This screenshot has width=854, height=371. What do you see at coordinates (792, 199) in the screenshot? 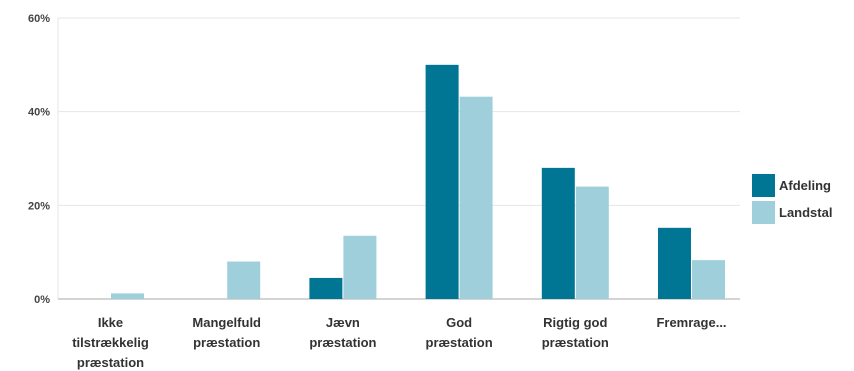
I see `legend: Afdeling Landstal` at bounding box center [792, 199].